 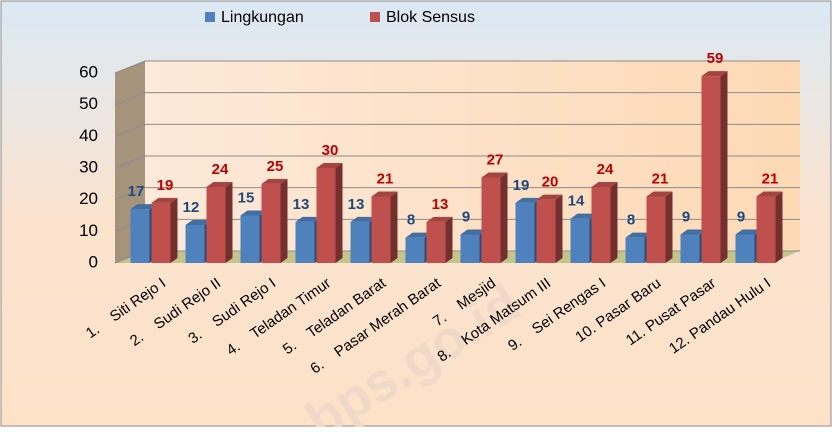 I want to click on data-label: 24, so click(x=220, y=169).